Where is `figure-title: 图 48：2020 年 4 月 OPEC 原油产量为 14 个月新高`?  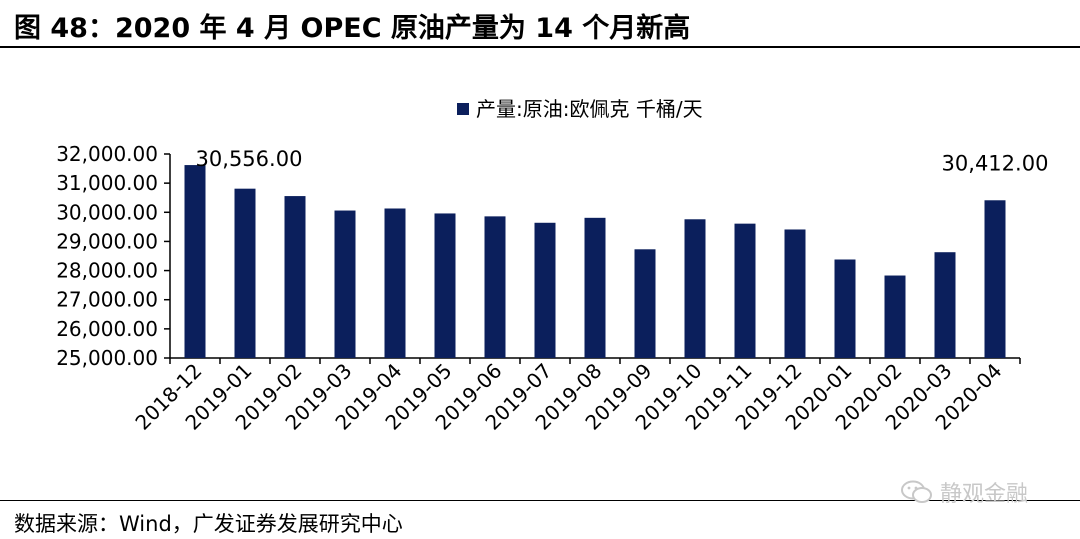 figure-title: 图 48：2020 年 4 月 OPEC 原油产量为 14 个月新高 is located at coordinates (352, 28).